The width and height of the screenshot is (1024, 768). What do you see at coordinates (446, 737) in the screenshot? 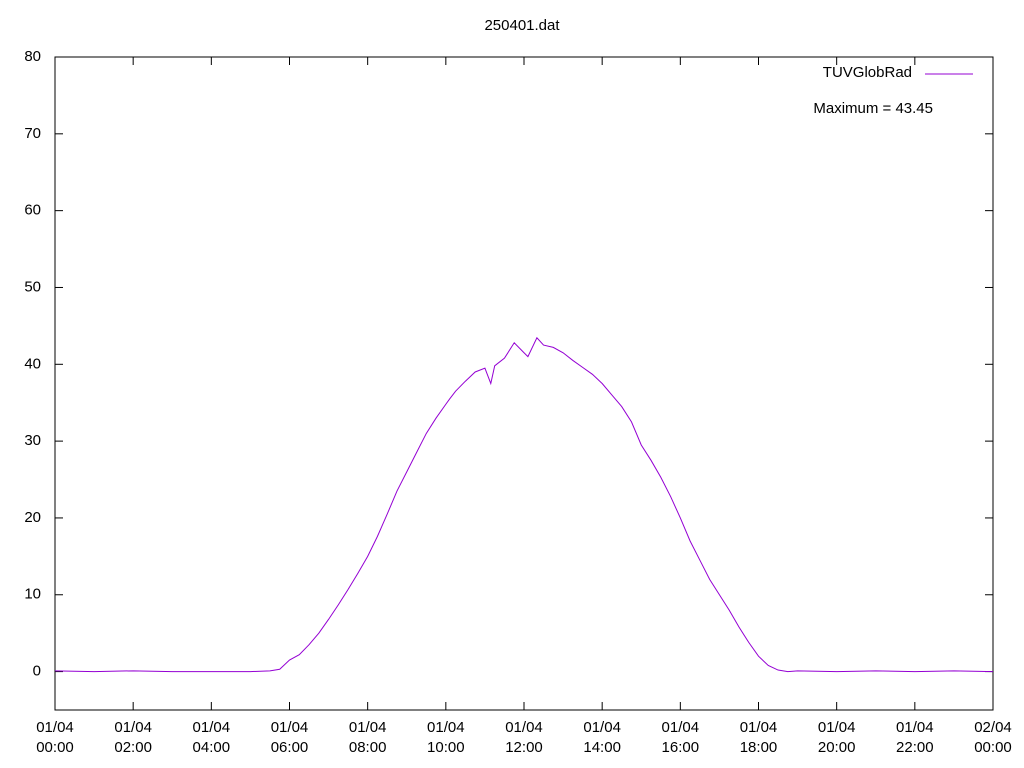
I see `x-tick-label: 01/04 10:00` at bounding box center [446, 737].